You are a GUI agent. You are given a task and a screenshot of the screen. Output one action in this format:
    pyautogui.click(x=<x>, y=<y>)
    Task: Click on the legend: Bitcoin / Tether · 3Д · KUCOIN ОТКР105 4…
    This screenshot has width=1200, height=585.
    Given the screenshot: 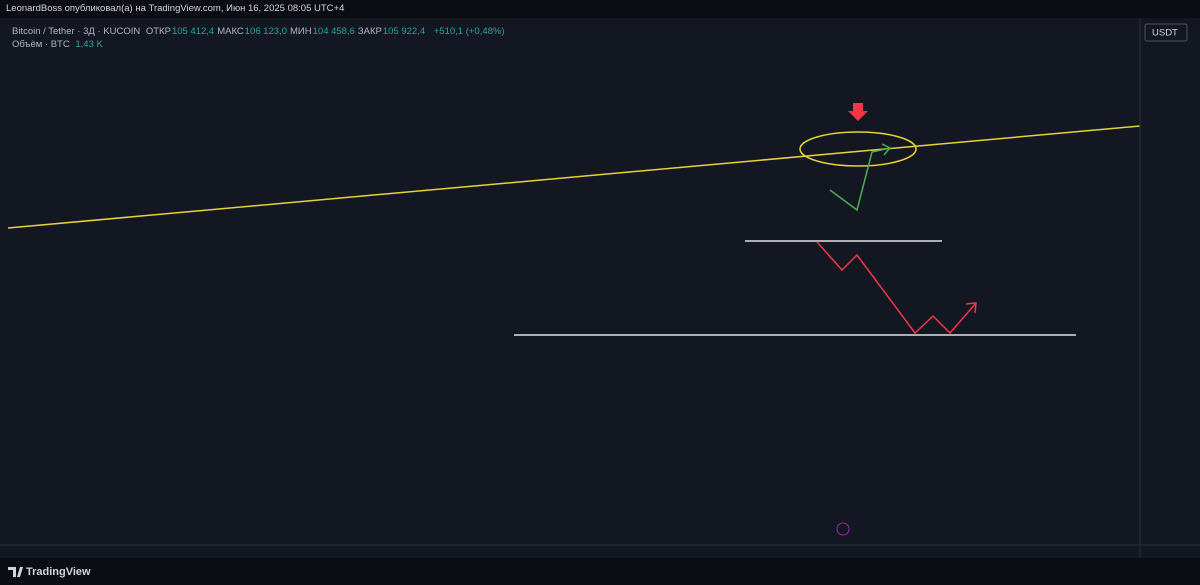 What is the action you would take?
    pyautogui.click(x=260, y=38)
    